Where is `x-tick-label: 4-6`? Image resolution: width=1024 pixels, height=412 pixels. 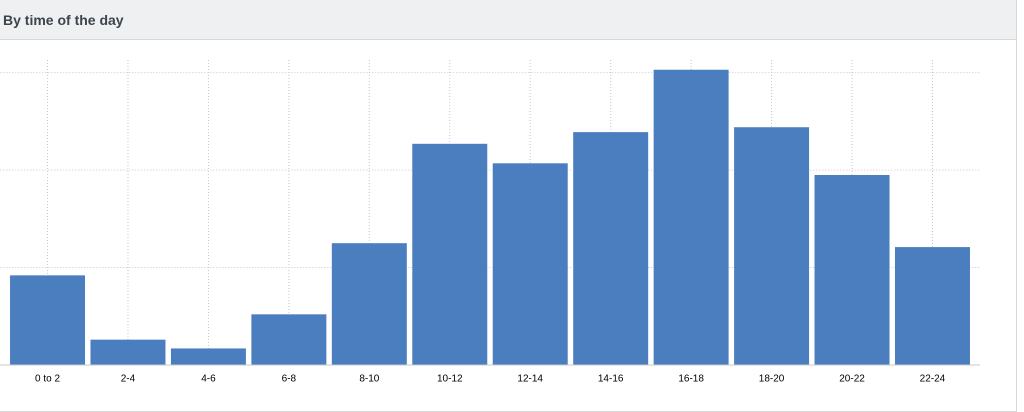
x-tick-label: 4-6 is located at coordinates (208, 379).